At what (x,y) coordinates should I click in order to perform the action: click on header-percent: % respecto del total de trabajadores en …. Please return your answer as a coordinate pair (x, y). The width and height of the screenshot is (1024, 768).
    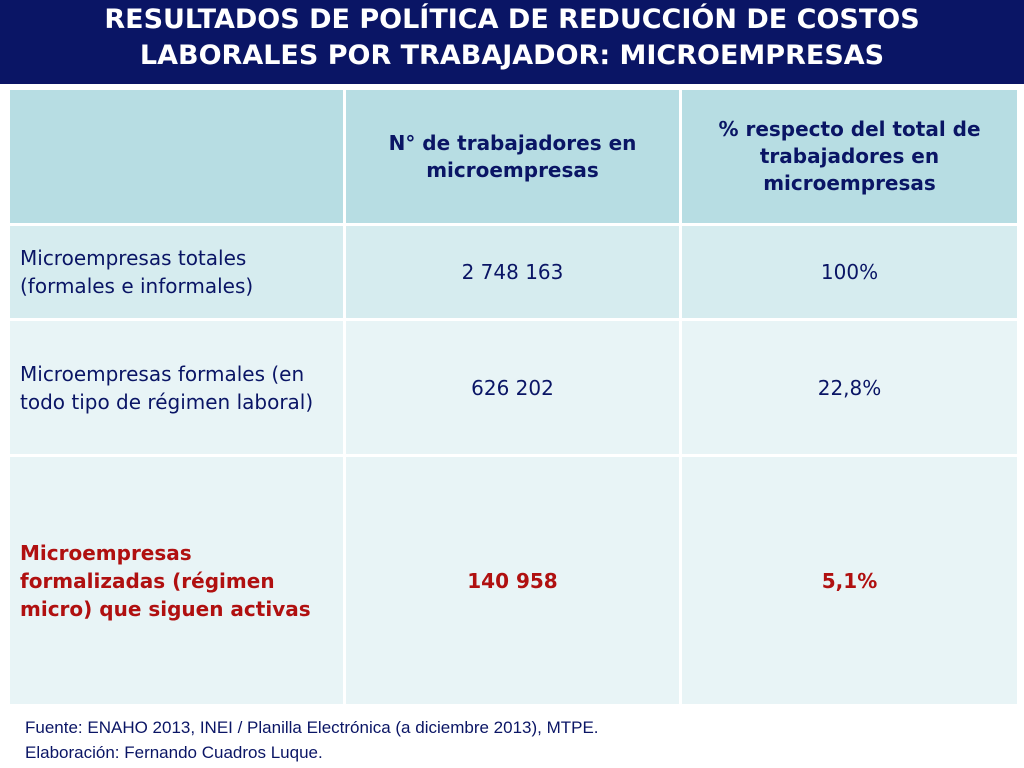
    Looking at the image, I should click on (849, 156).